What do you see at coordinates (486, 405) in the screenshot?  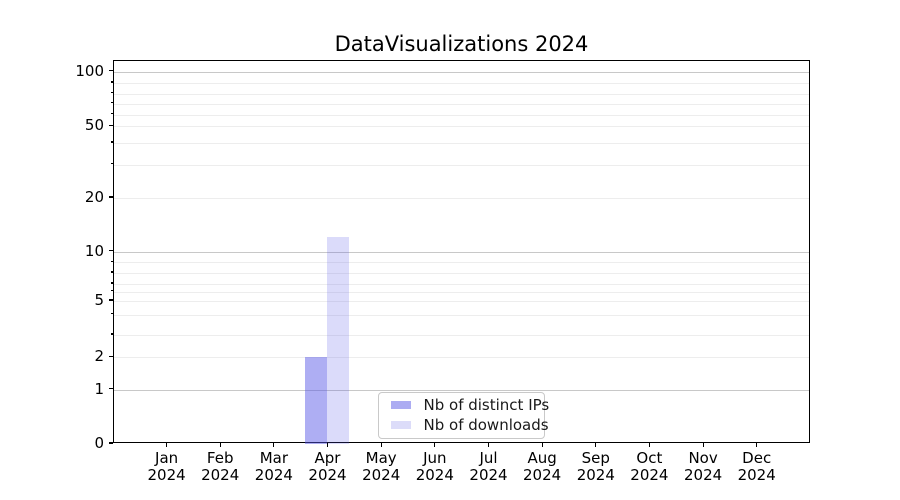 I see `legend-label-distinct-ips: Nb of distinct IPs` at bounding box center [486, 405].